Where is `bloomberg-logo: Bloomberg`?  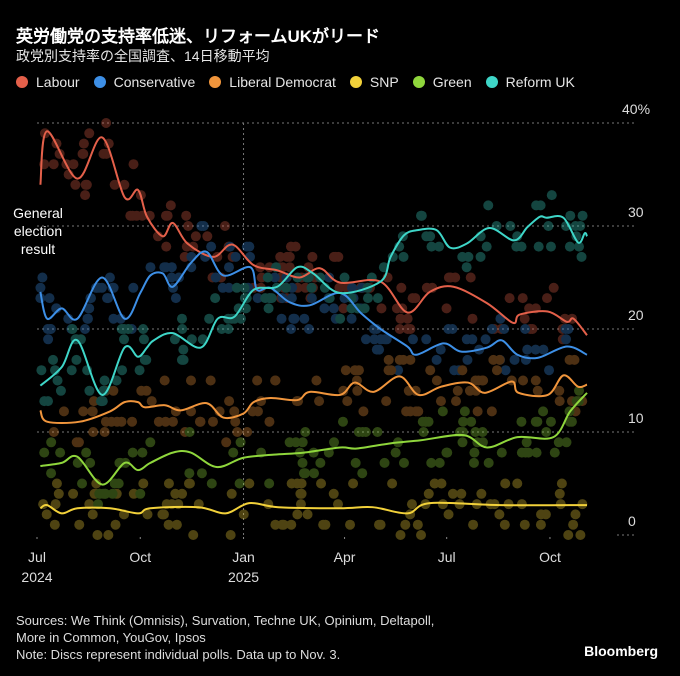 bloomberg-logo: Bloomberg is located at coordinates (621, 651).